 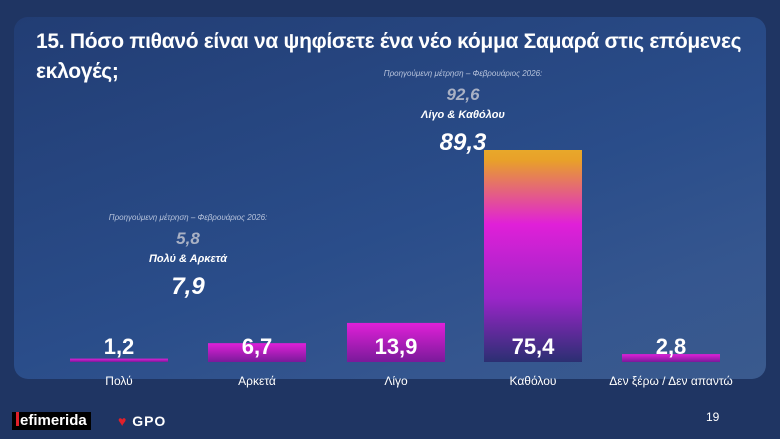 What do you see at coordinates (142, 421) in the screenshot?
I see `gpo-logo: ♥ GPO` at bounding box center [142, 421].